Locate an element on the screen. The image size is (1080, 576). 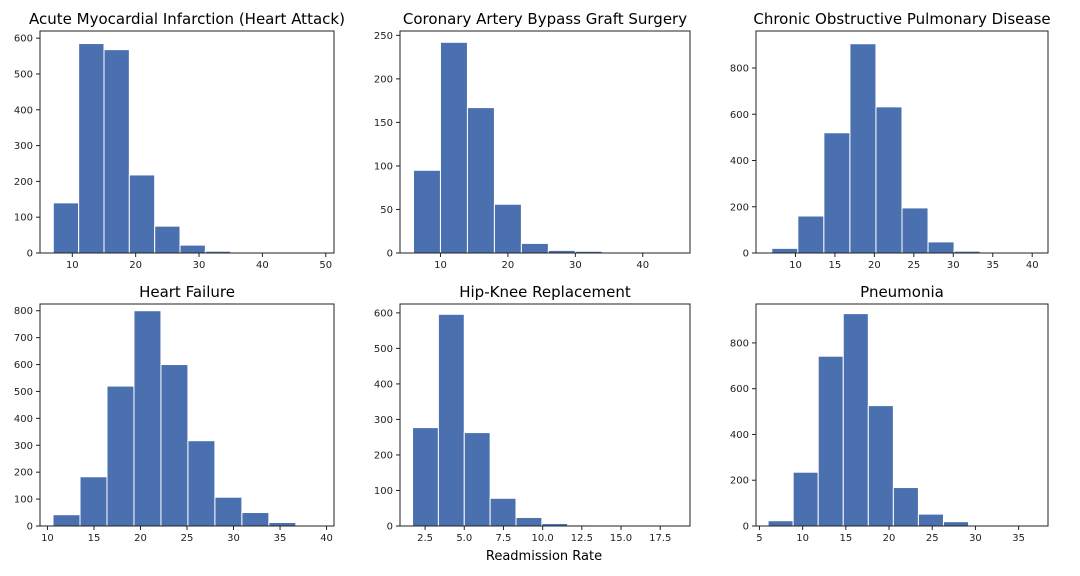
x-tick-label: 12.5 is located at coordinates (582, 538).